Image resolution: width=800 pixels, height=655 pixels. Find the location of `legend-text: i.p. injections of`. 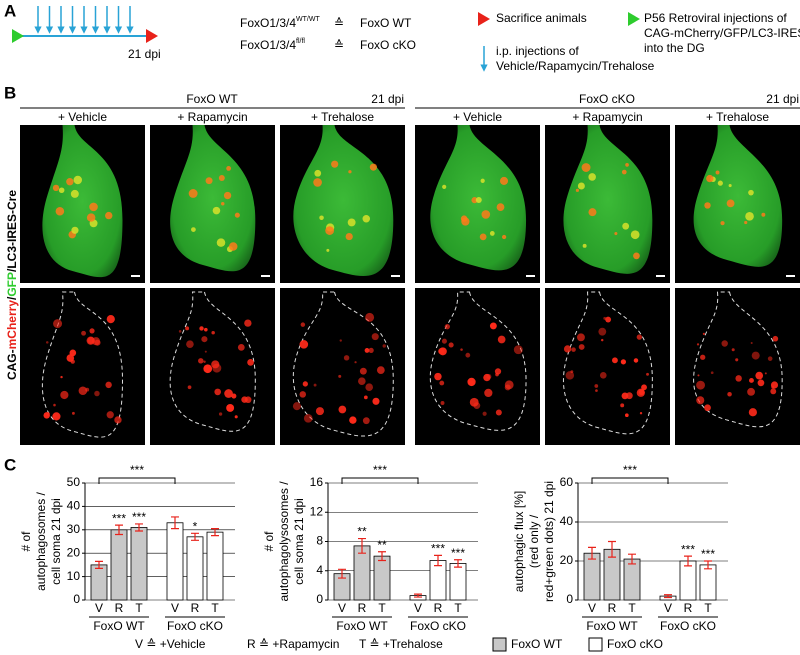

legend-text: i.p. injections of is located at coordinates (537, 51).